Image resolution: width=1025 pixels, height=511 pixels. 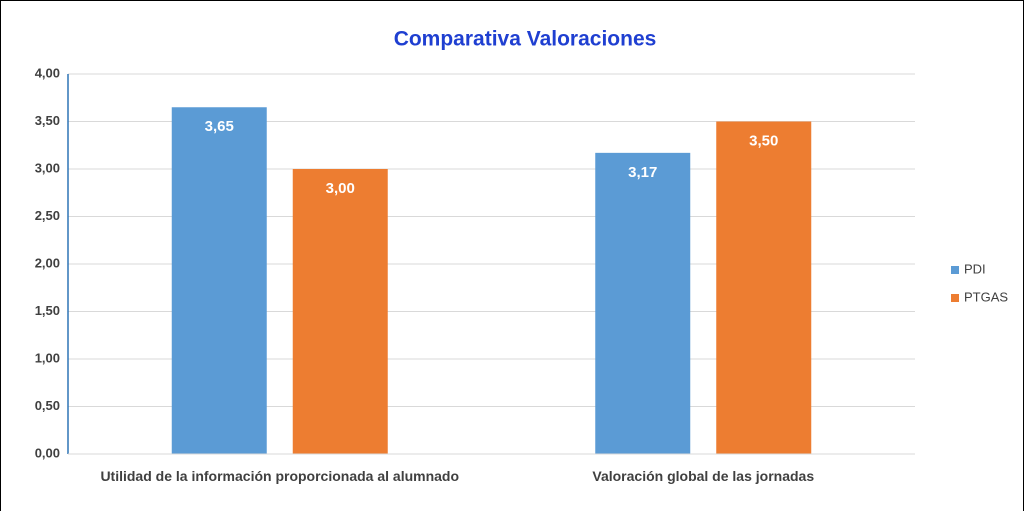 I want to click on legend-label: PTGAS, so click(x=986, y=296).